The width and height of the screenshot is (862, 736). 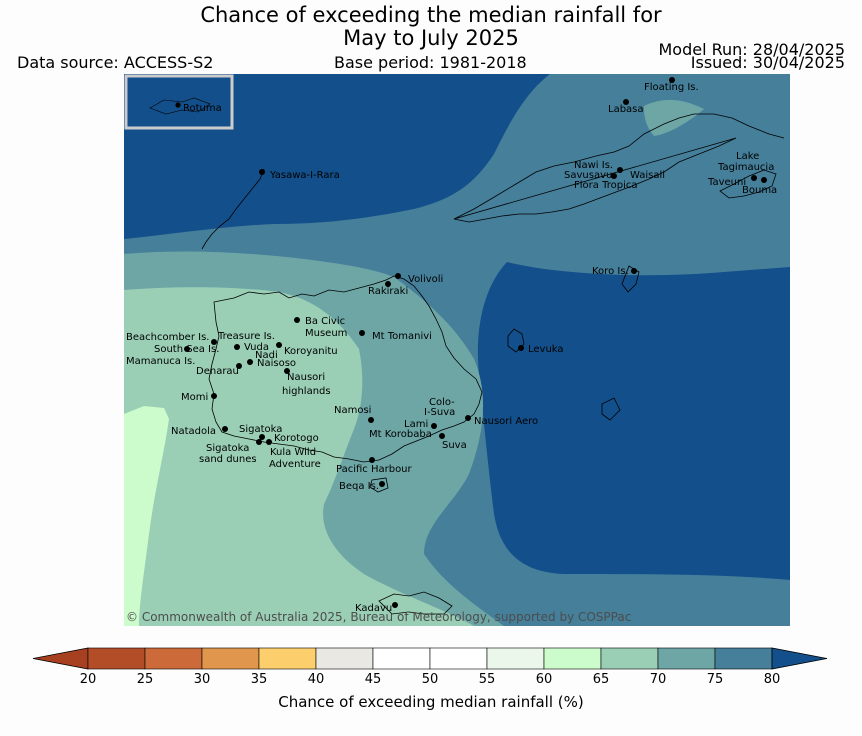 I want to click on place-label: Nausori, so click(x=306, y=377).